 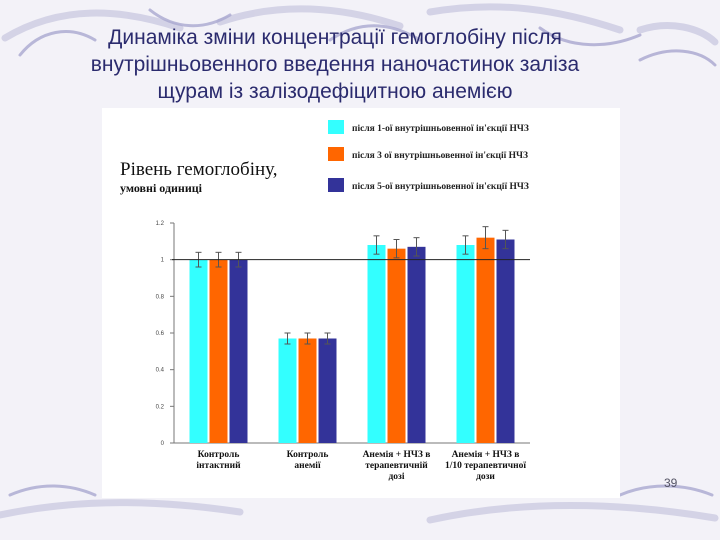 I want to click on legend-label: після 1-ої внутрішньовенної ін'єкції НЧЗ, so click(x=440, y=128).